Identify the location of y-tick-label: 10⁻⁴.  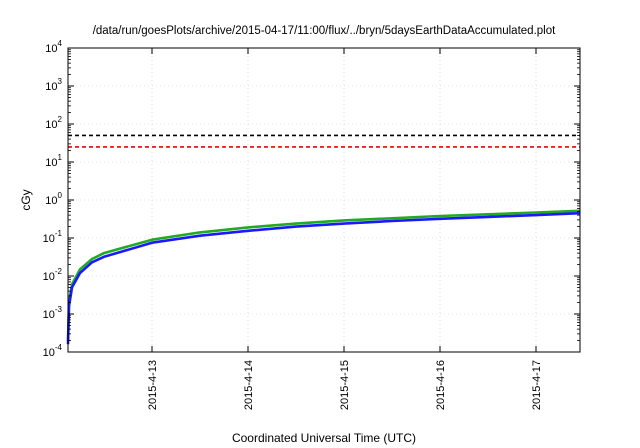
(53, 351).